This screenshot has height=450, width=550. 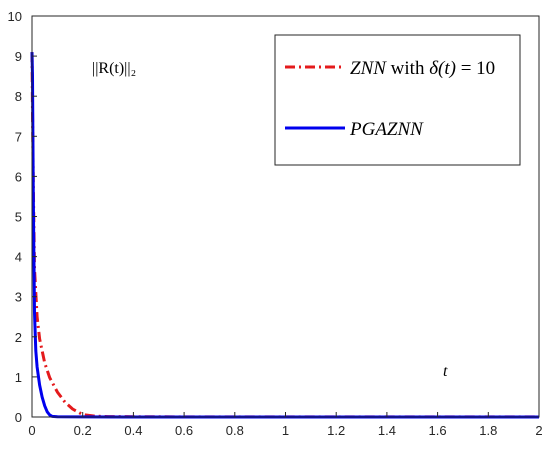 I want to click on y-tick-label: 6, so click(x=18, y=176).